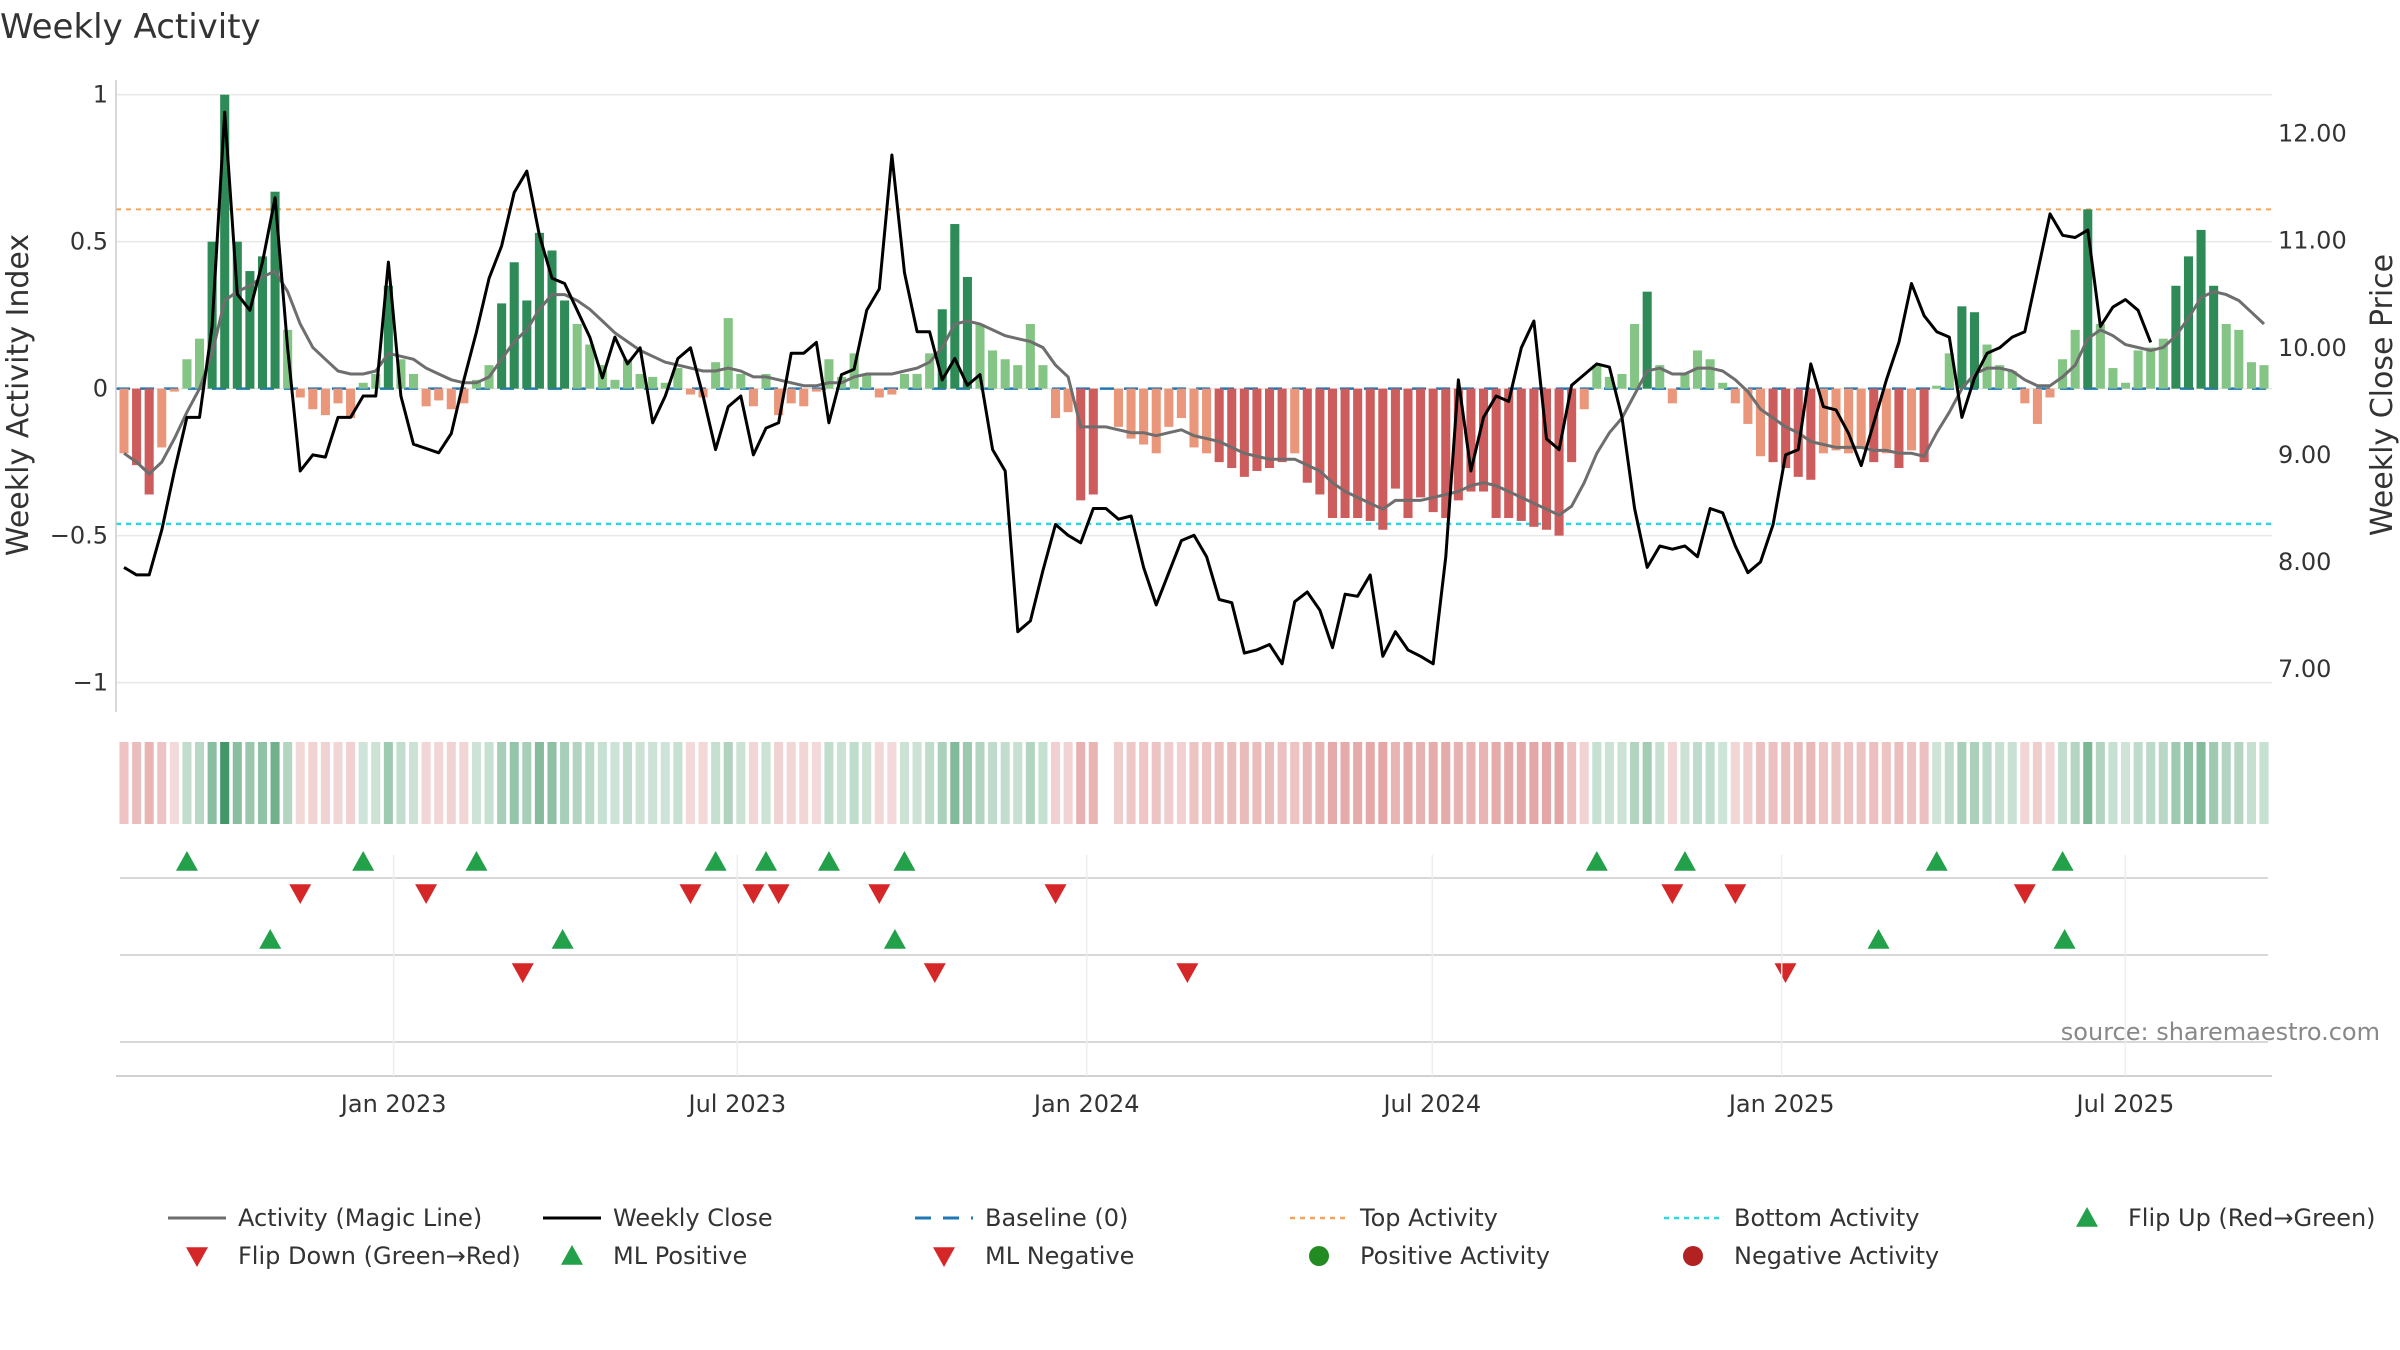 Image resolution: width=2400 pixels, height=1350 pixels. I want to click on ml-positive-marker, so click(2064, 939).